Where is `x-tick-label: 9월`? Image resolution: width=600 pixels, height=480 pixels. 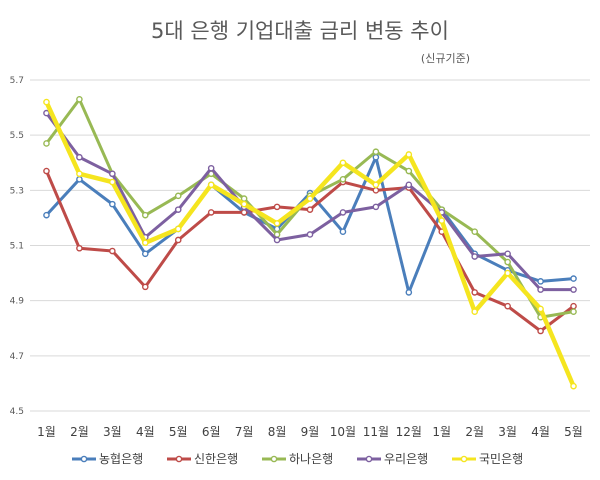 x-tick-label: 9월 is located at coordinates (310, 432).